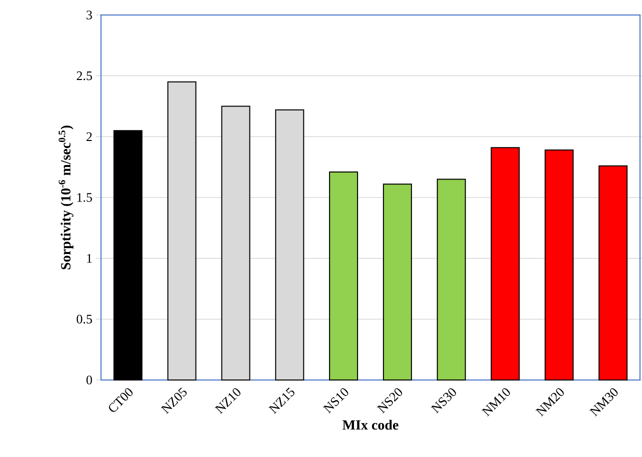 This screenshot has height=457, width=642. What do you see at coordinates (84, 319) in the screenshot?
I see `y-tick-label: 0.5` at bounding box center [84, 319].